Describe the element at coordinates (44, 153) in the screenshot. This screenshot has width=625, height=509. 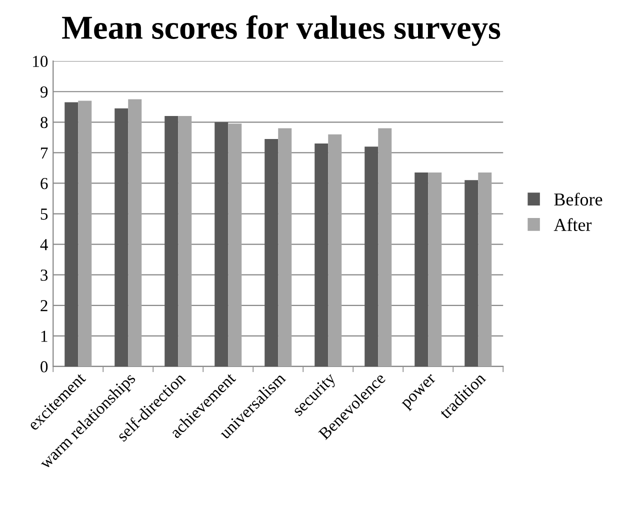
I see `y-tick-label: 7` at that location.